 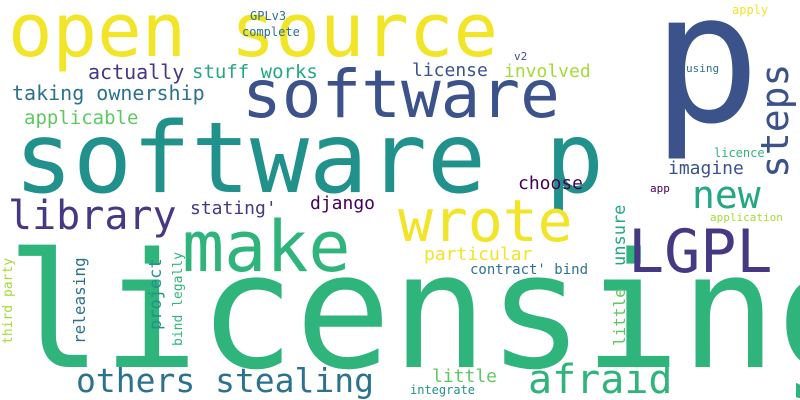 What do you see at coordinates (739, 153) in the screenshot?
I see `word-licence: licence` at bounding box center [739, 153].